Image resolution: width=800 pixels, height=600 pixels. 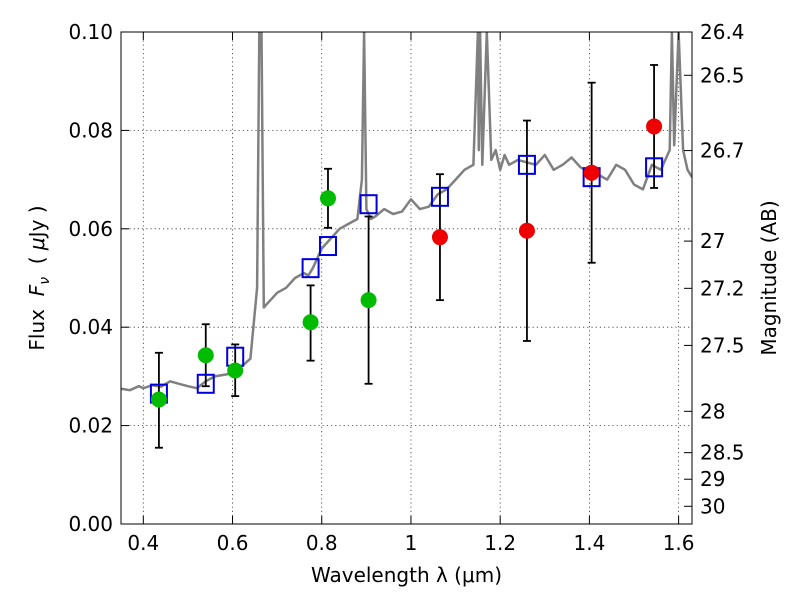 What do you see at coordinates (411, 543) in the screenshot?
I see `x-tick-label: 1` at bounding box center [411, 543].